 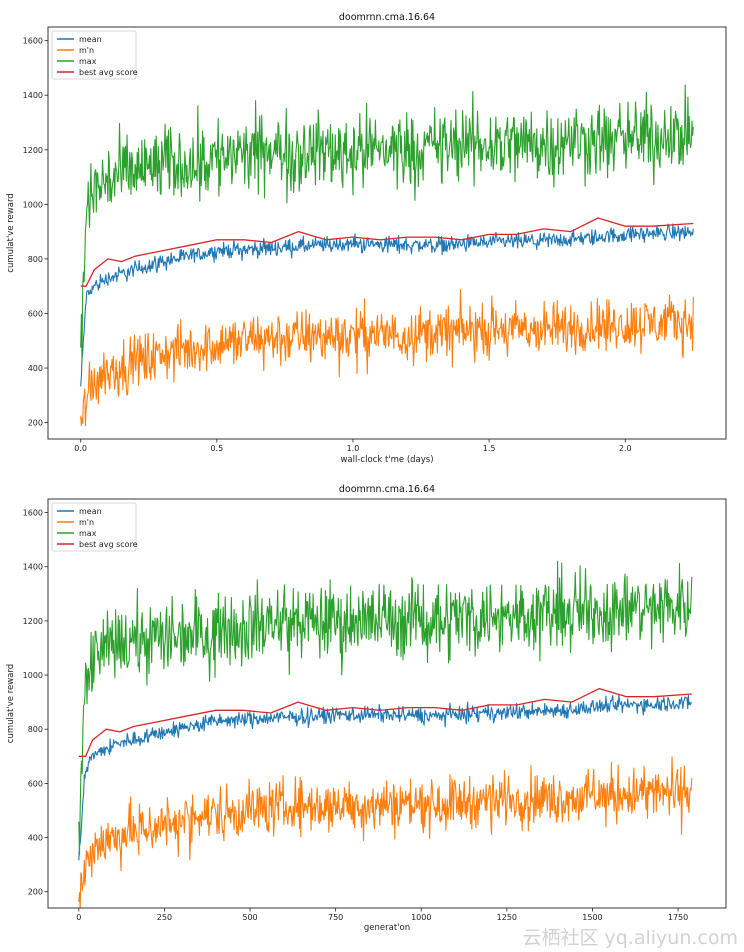 What do you see at coordinates (216, 448) in the screenshot?
I see `x-tick-label: 0.5` at bounding box center [216, 448].